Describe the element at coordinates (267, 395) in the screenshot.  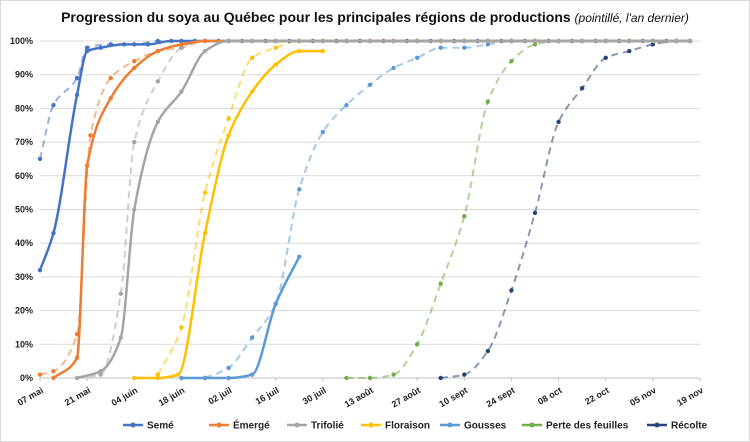
I see `x-tick-label: 16 juil` at that location.